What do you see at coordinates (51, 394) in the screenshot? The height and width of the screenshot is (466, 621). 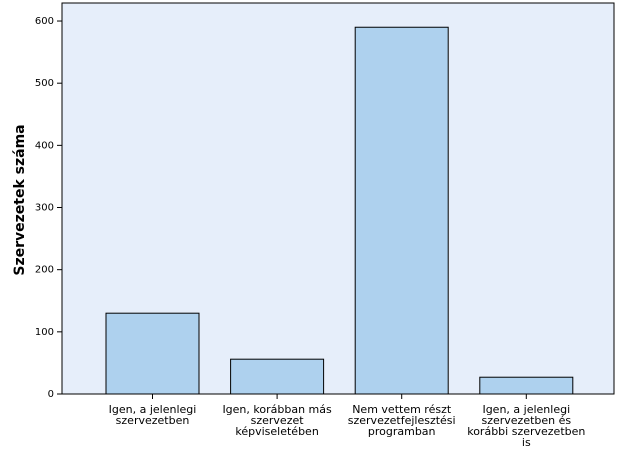 I see `y-tick-label: 0` at bounding box center [51, 394].